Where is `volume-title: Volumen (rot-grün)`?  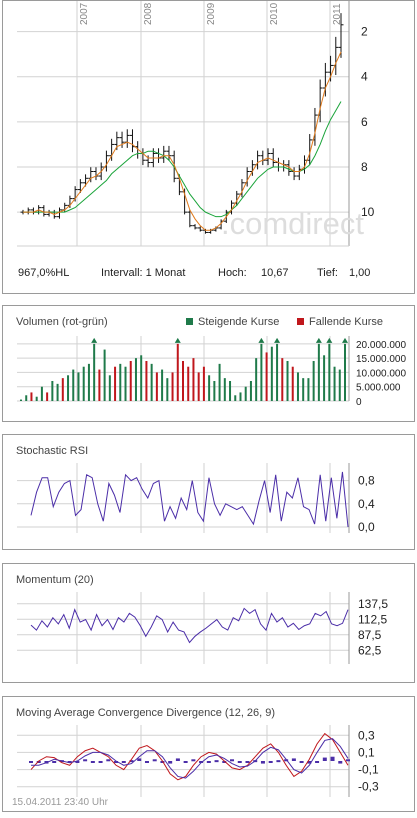 volume-title: Volumen (rot-grün) is located at coordinates (62, 322).